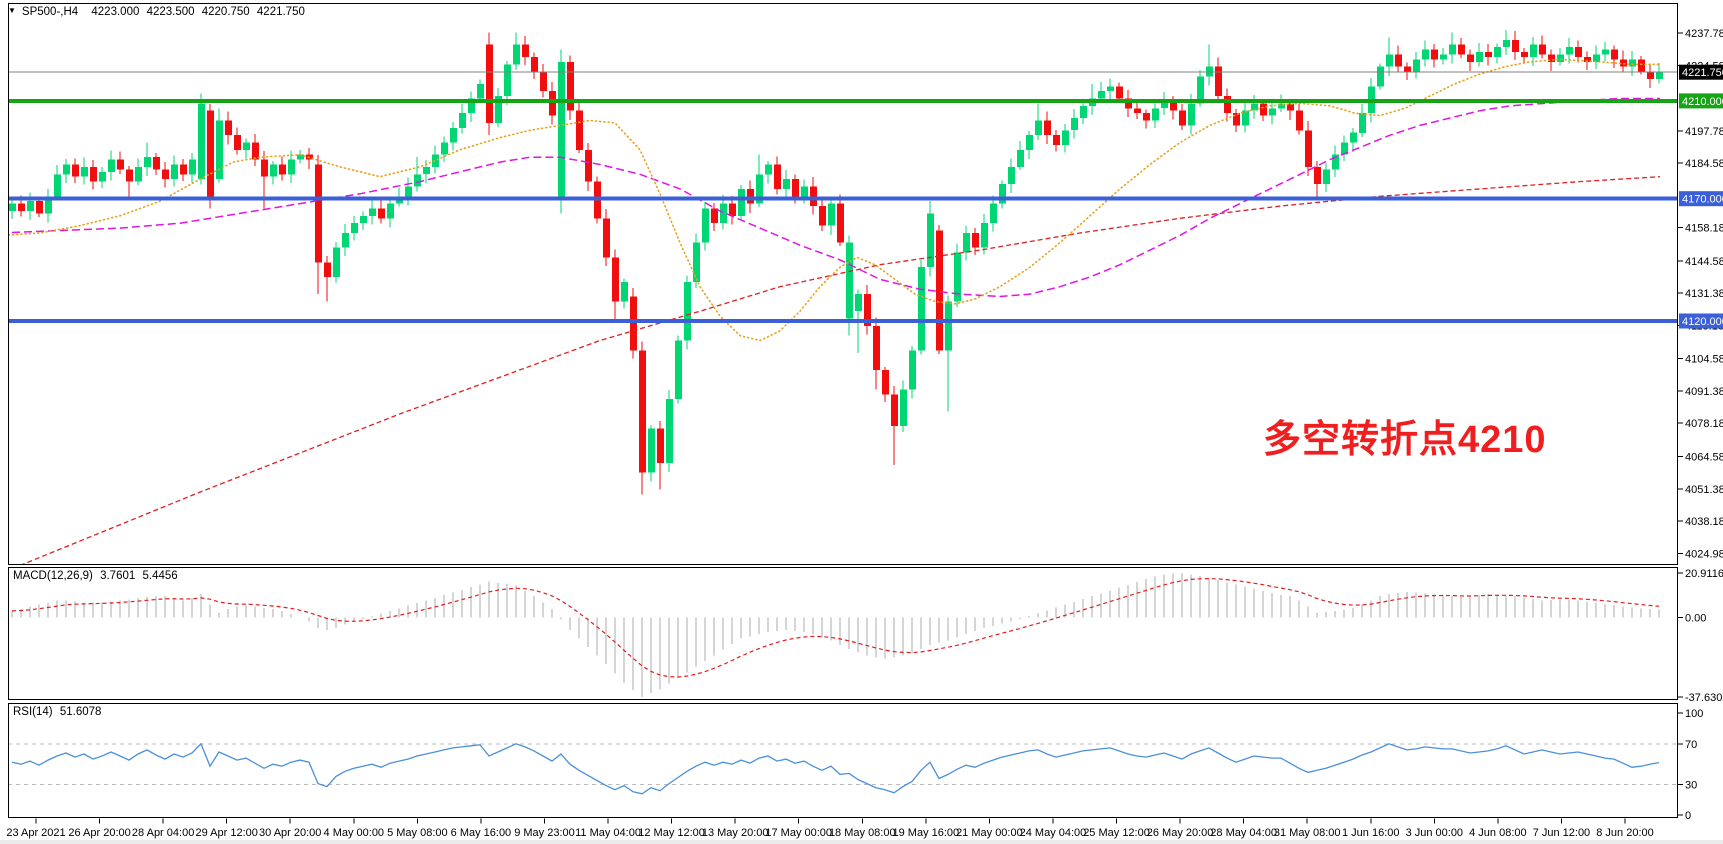 The image size is (1723, 844). Describe the element at coordinates (926, 833) in the screenshot. I see `svg-text: 19 May 16:00` at that location.